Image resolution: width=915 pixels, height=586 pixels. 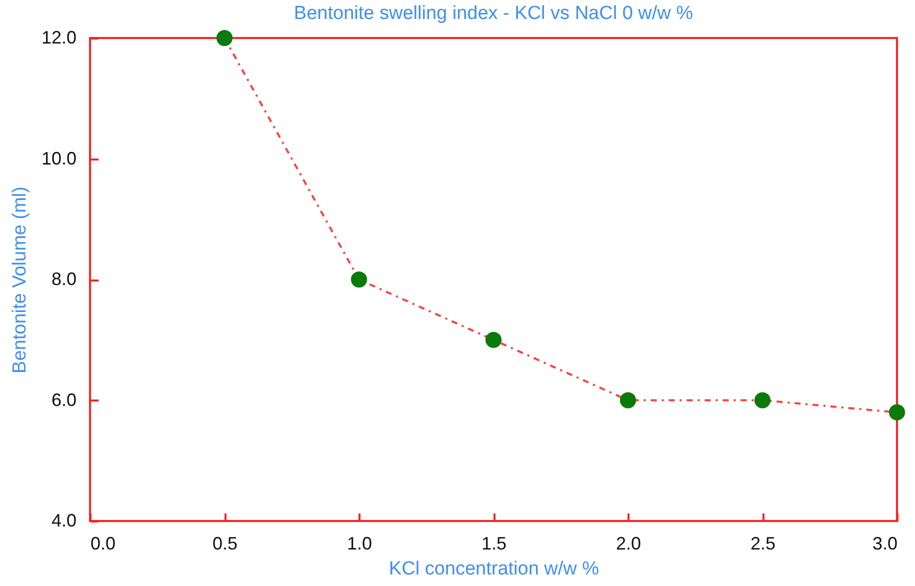 What do you see at coordinates (494, 544) in the screenshot?
I see `x-tick-label: 1.5` at bounding box center [494, 544].